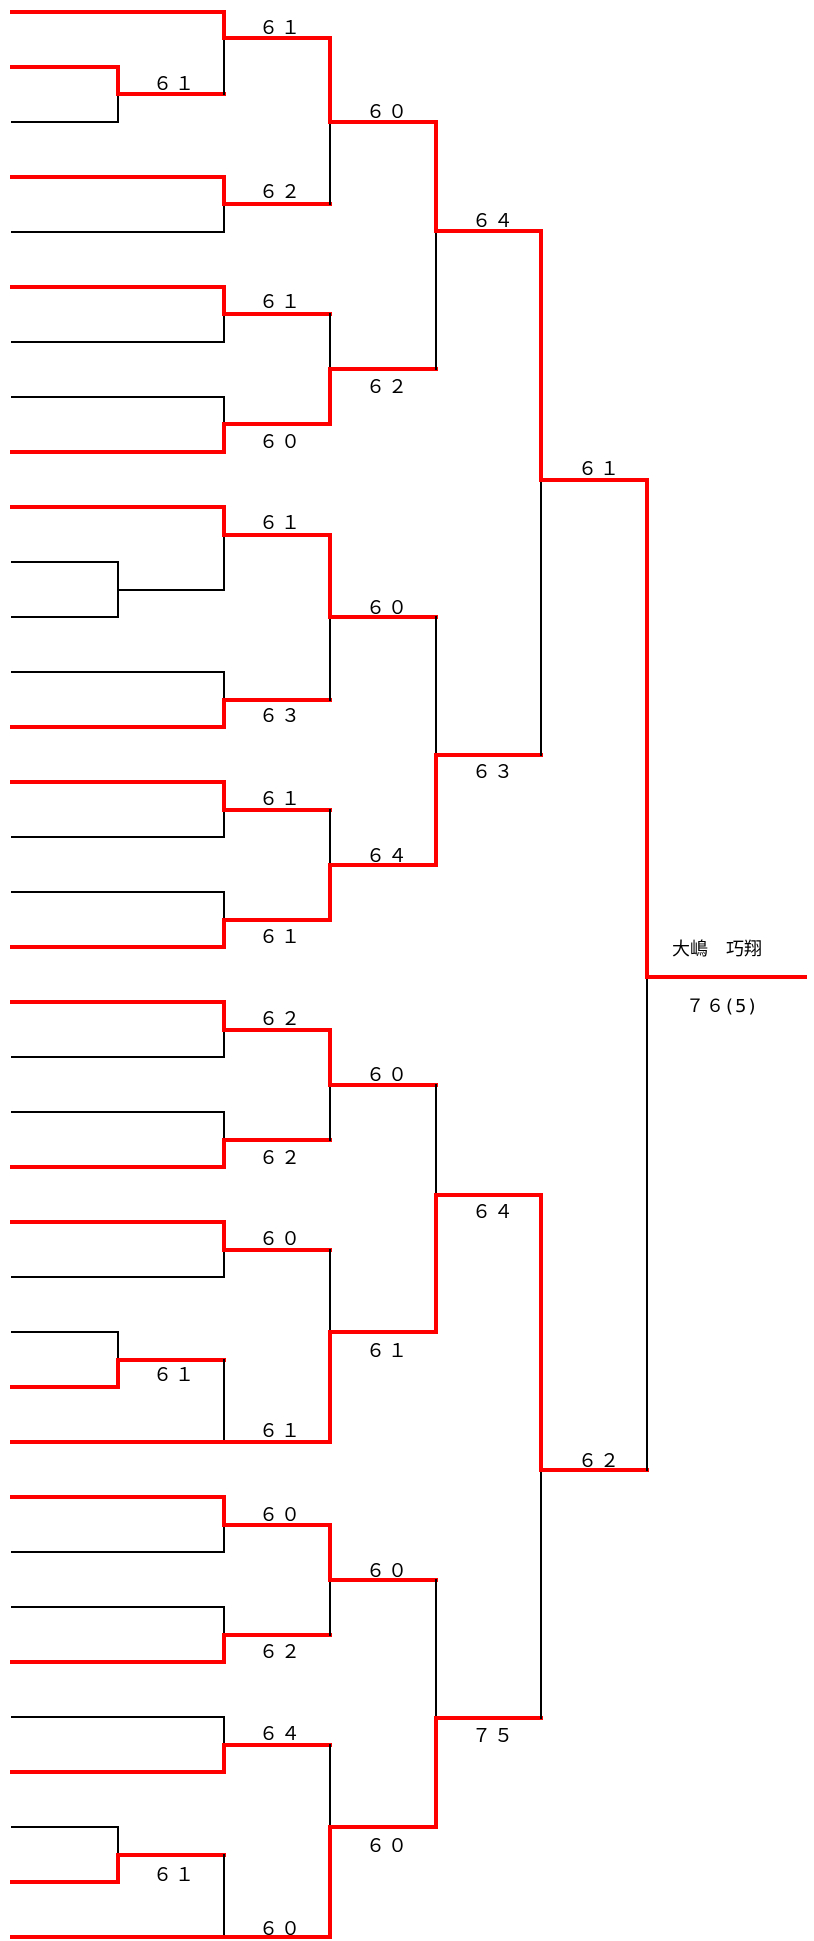 This screenshot has height=1941, width=814. Describe the element at coordinates (281, 442) in the screenshot. I see `round1-score-4: ６０` at that location.